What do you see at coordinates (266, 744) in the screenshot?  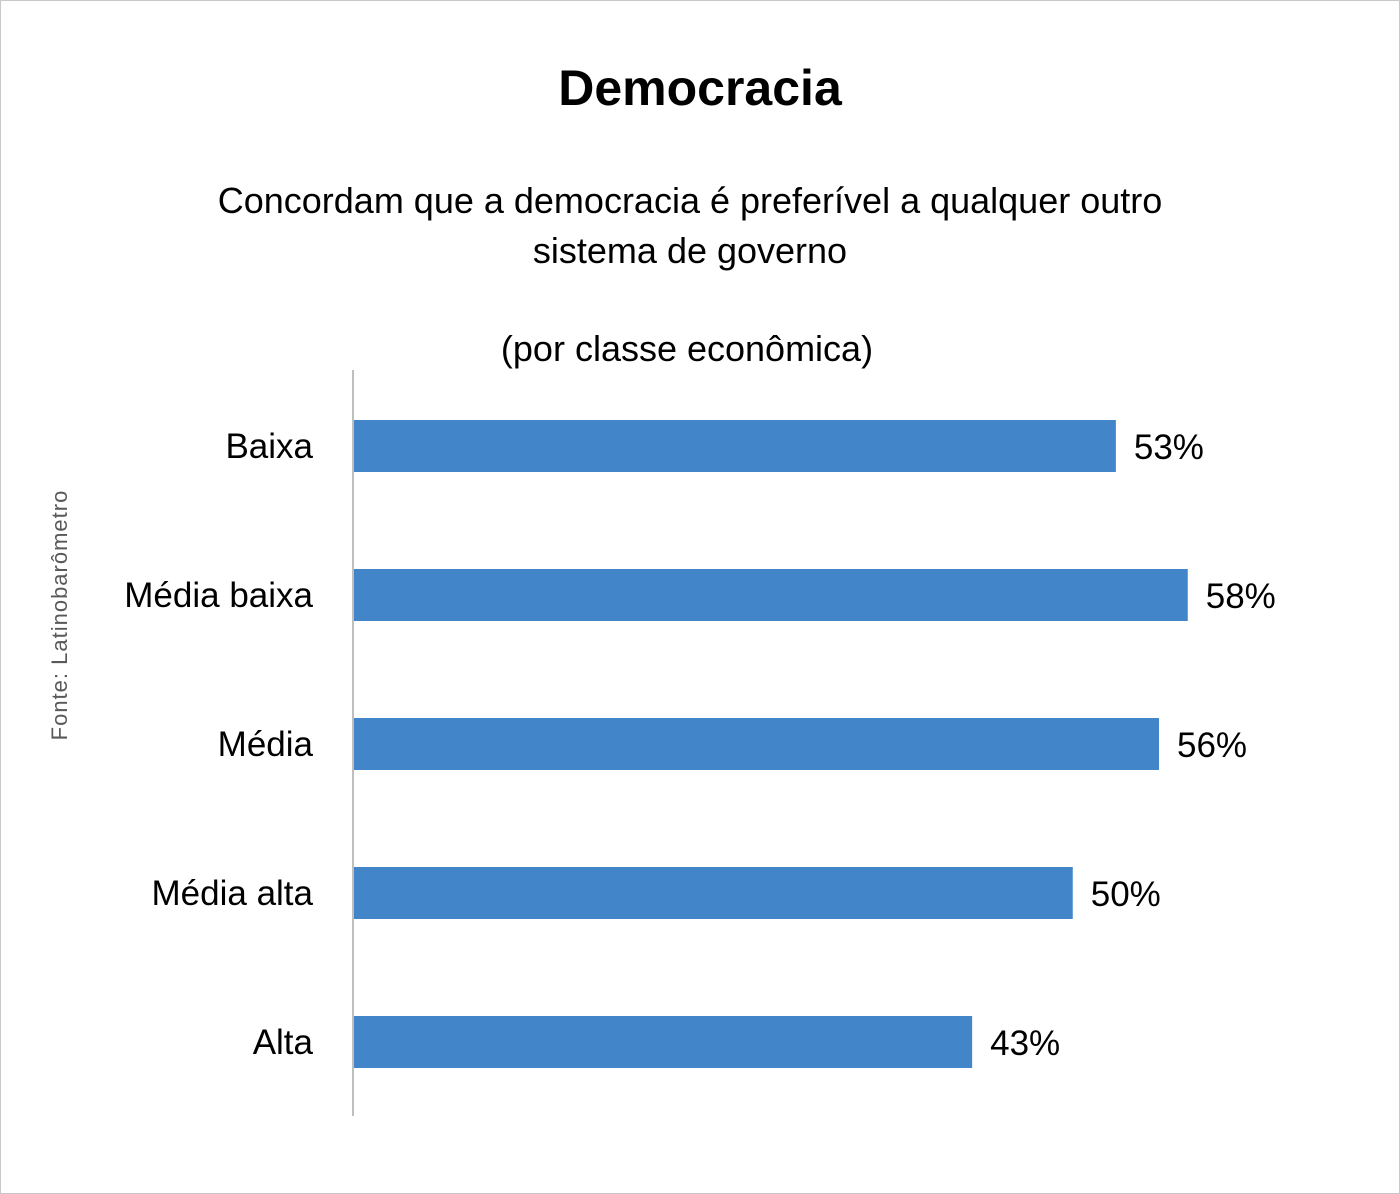 I see `category-label-2: Média` at bounding box center [266, 744].